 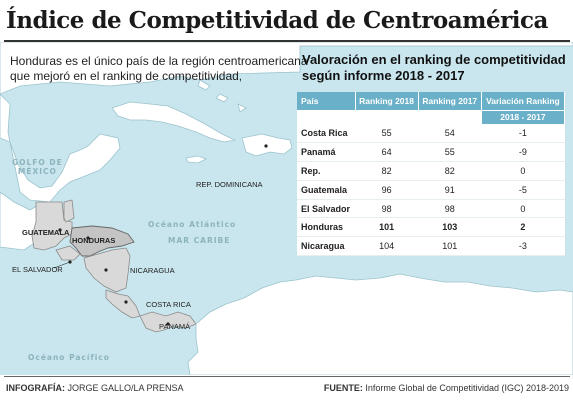 I want to click on mexico-coast, so click(x=60, y=148).